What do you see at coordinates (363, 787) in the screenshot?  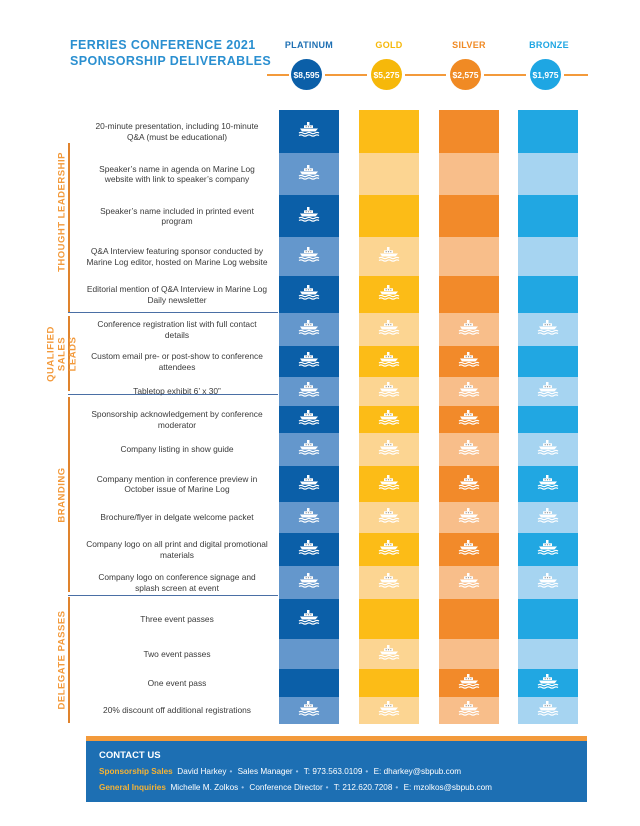 I see `general-contact-phone: T: 212.620.7208` at bounding box center [363, 787].